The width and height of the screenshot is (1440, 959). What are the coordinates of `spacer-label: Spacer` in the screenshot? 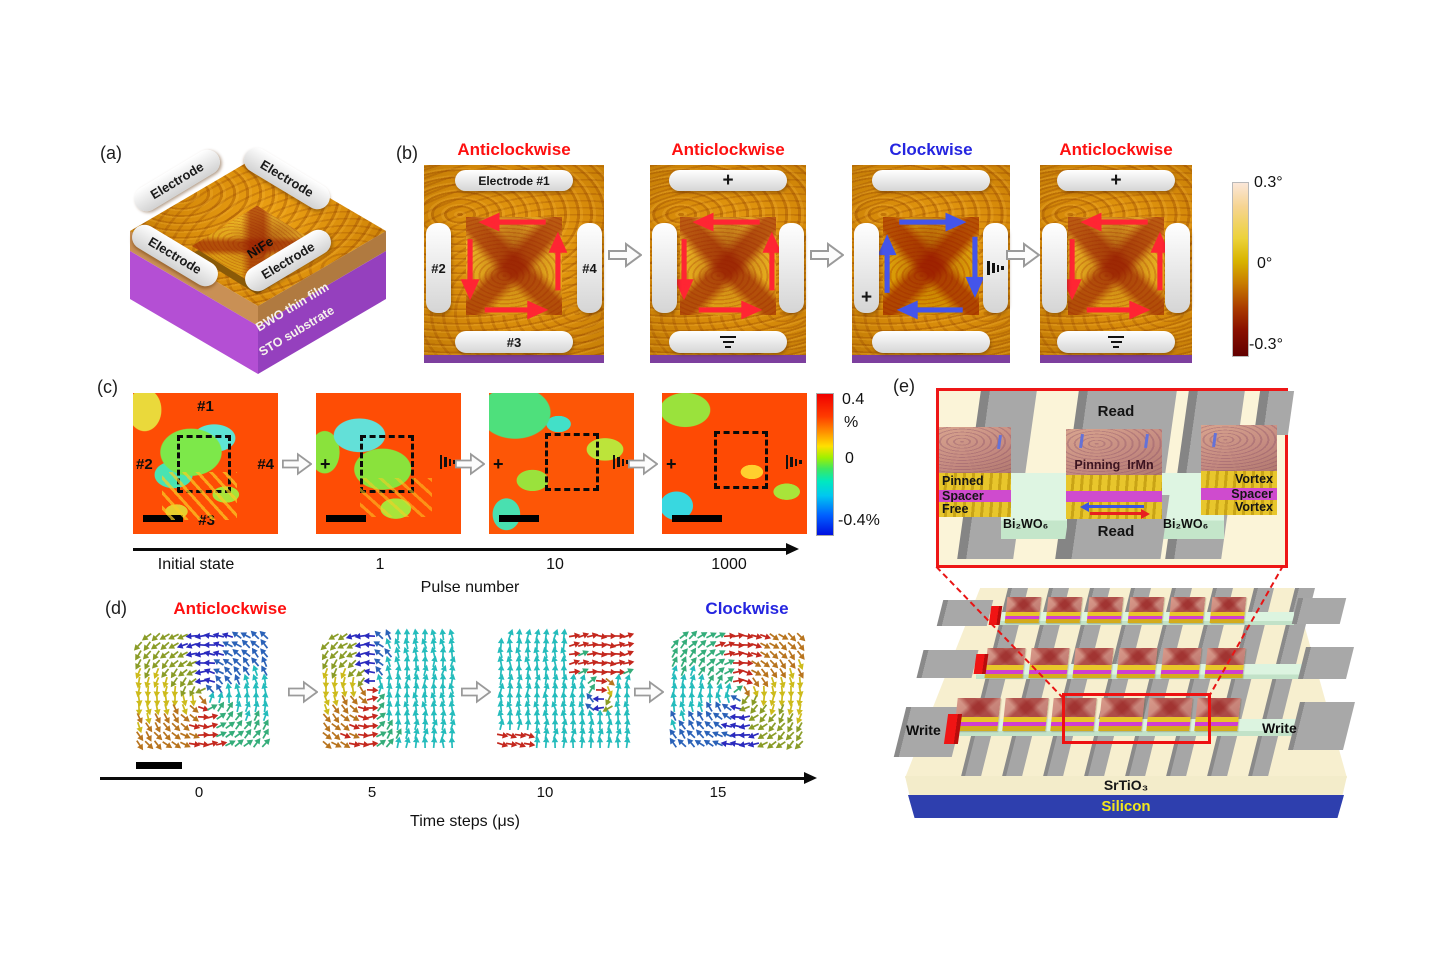 It's located at (963, 495).